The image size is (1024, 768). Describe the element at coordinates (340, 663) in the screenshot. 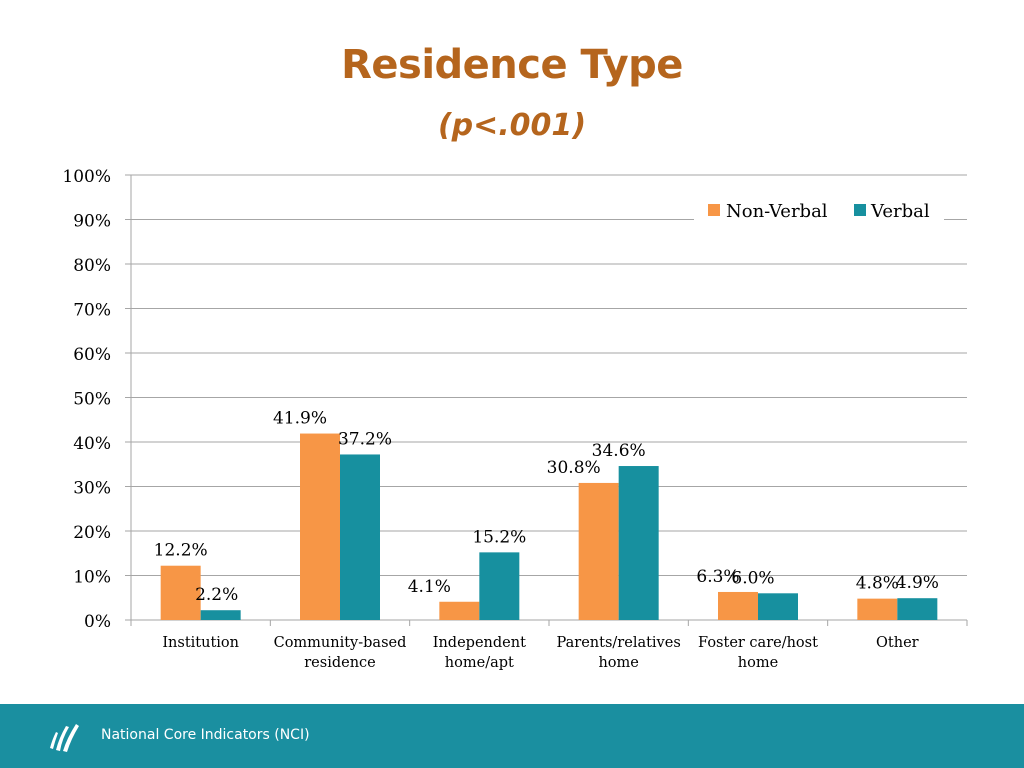

I see `x-category-label: residence` at that location.